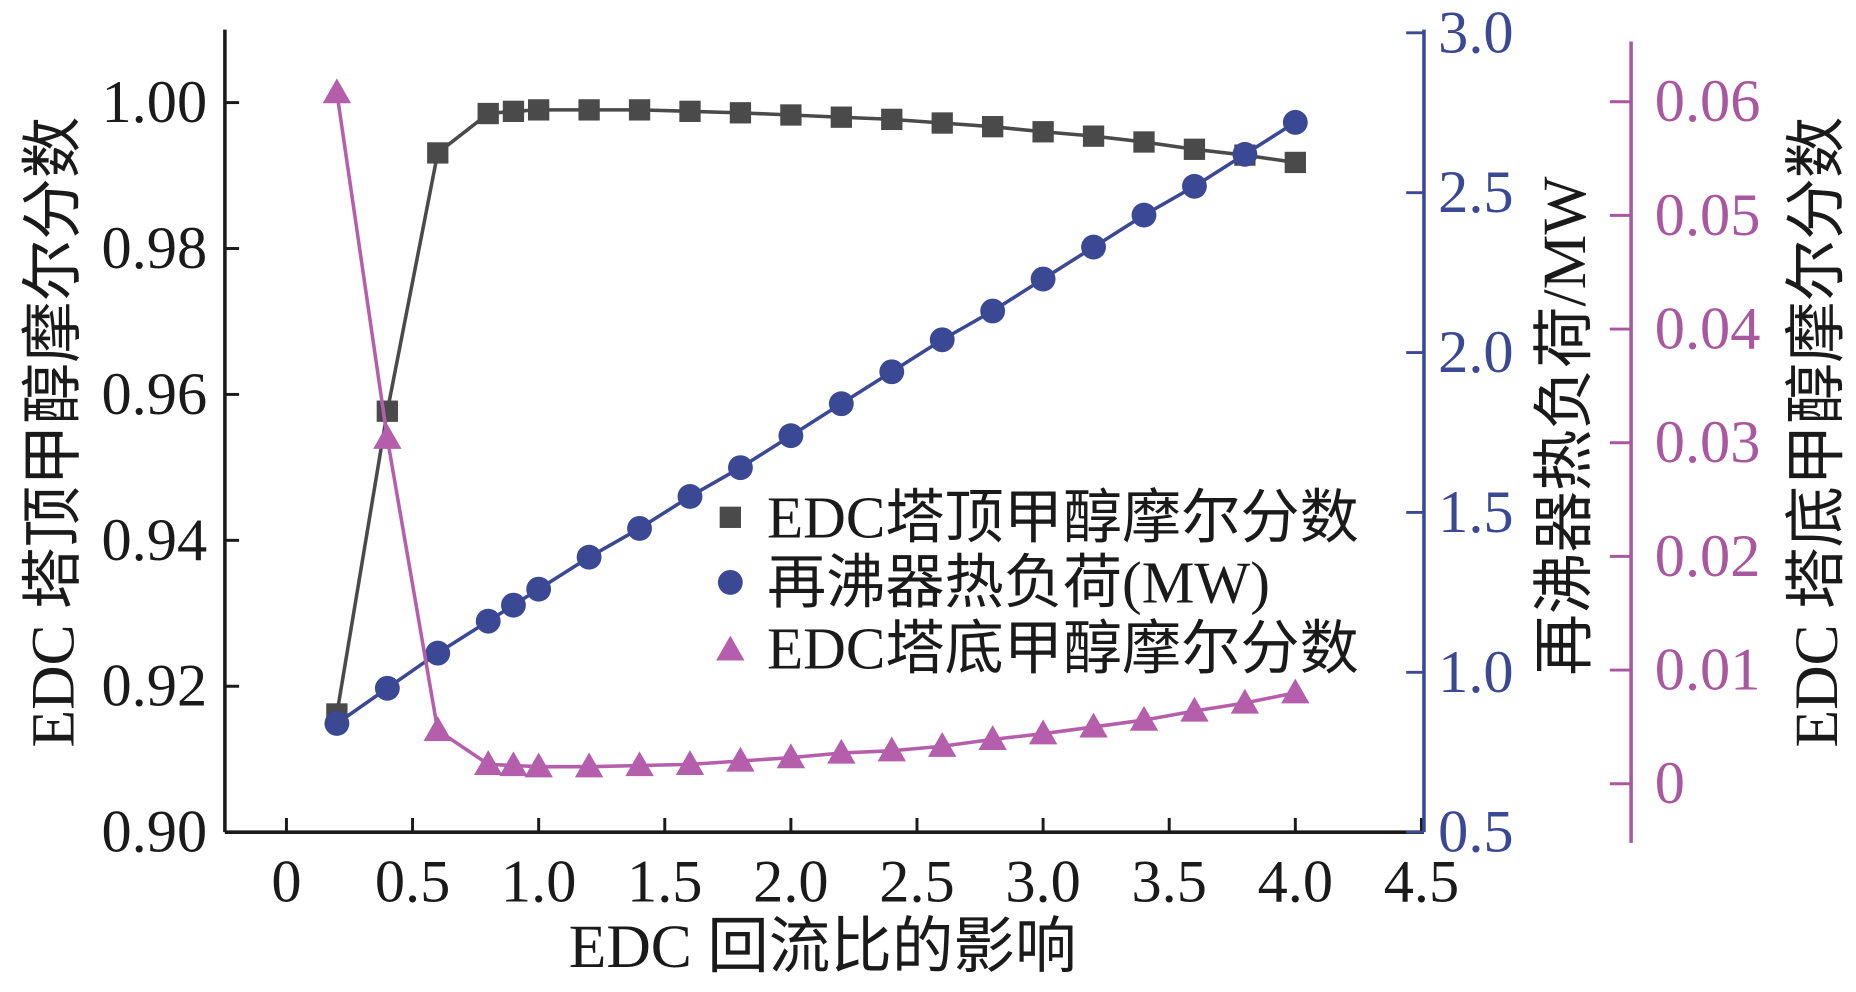 This screenshot has width=1856, height=992. I want to click on x-tick-label: 0, so click(286, 881).